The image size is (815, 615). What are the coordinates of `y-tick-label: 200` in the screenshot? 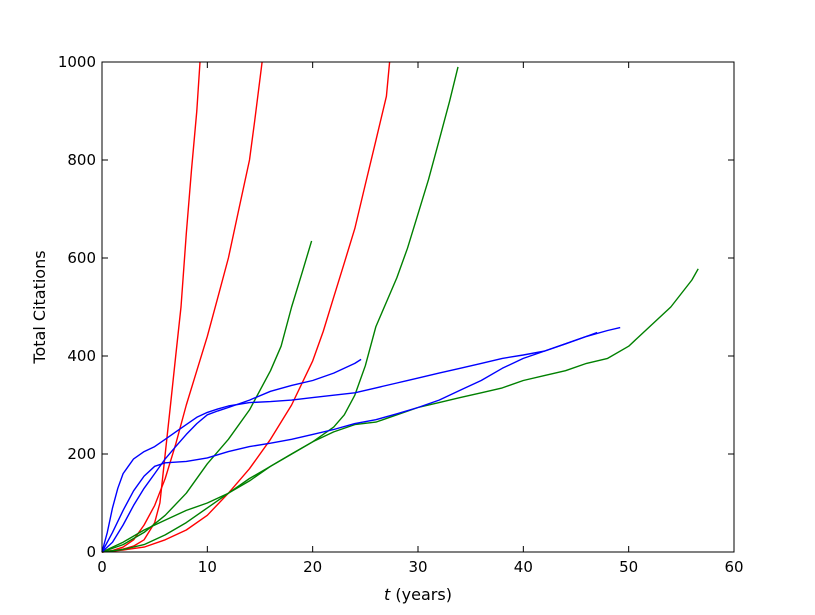 It's located at (81, 454).